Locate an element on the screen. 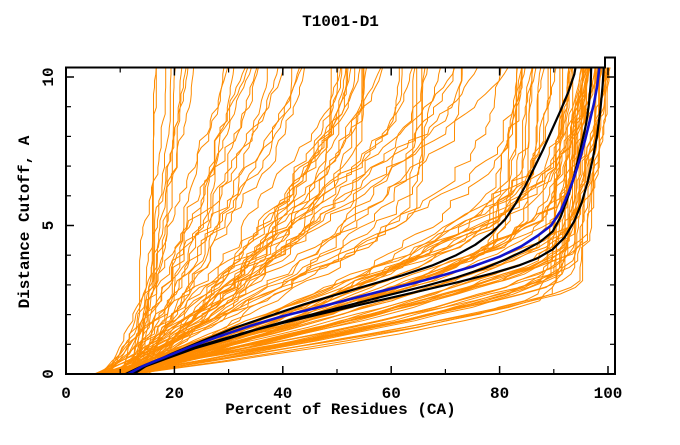 This screenshot has width=680, height=445. x-axis-label: Percent of Residues (CA) is located at coordinates (340, 410).